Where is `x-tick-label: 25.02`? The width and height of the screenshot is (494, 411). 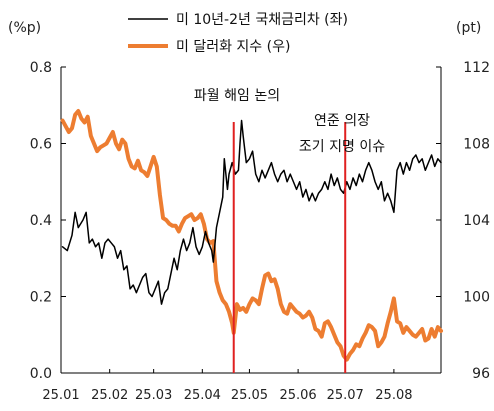 x-tick-label: 25.02 is located at coordinates (109, 395).